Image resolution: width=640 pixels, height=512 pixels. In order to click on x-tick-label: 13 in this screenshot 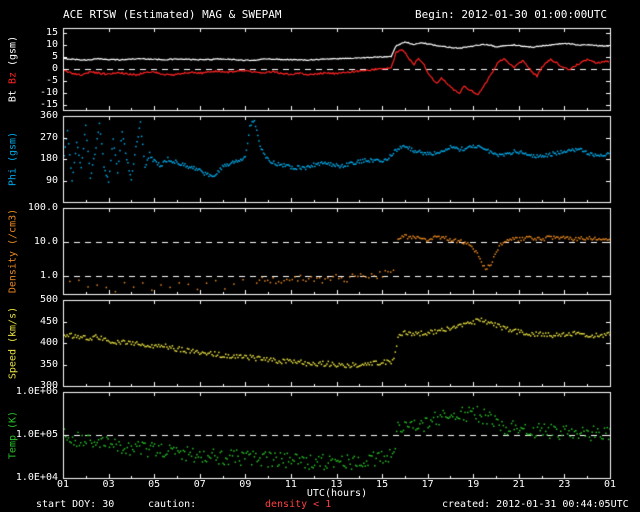, I will do `click(336, 484)`.